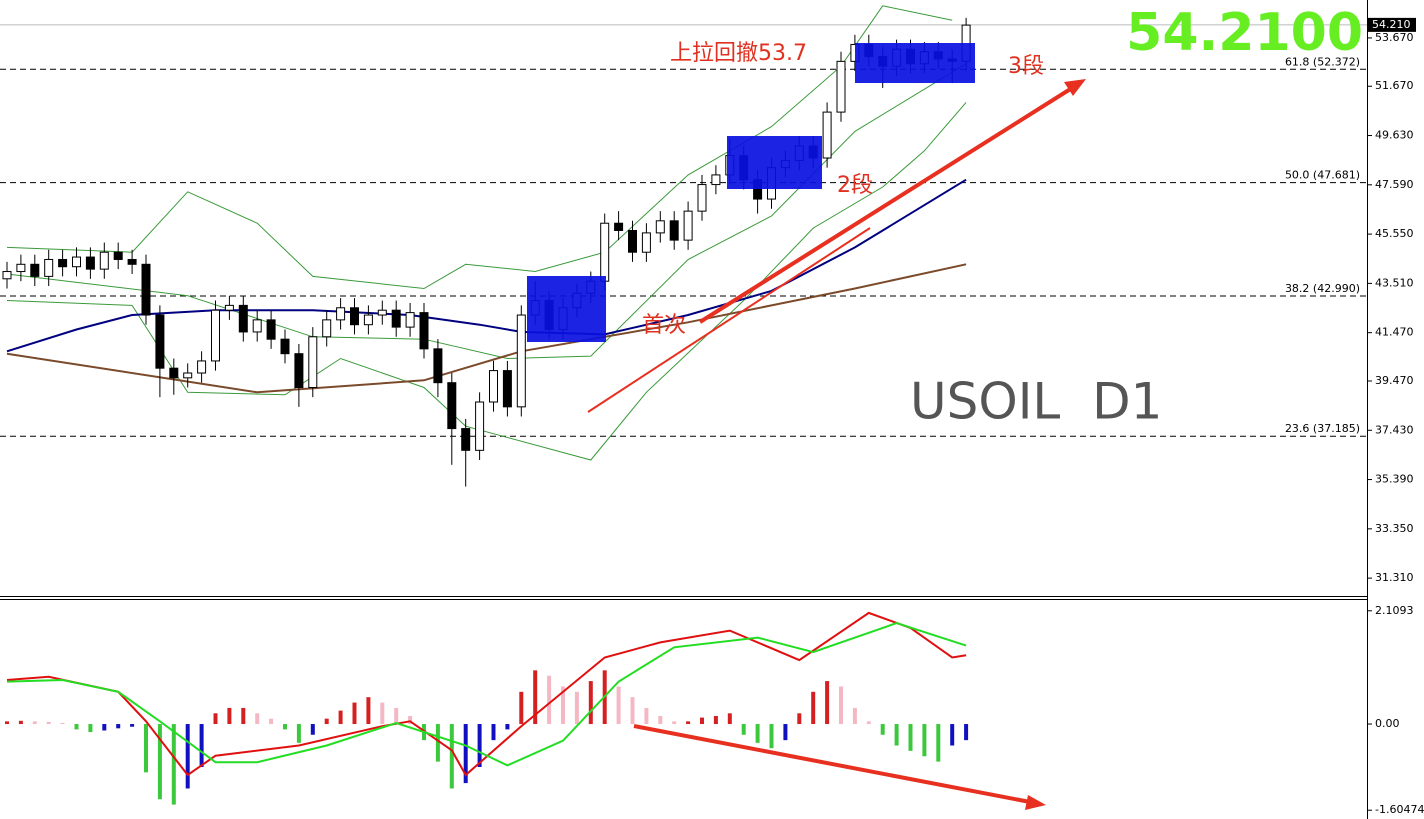 The image size is (1424, 819). What do you see at coordinates (1394, 429) in the screenshot?
I see `y-tick-label: 37.430` at bounding box center [1394, 429].